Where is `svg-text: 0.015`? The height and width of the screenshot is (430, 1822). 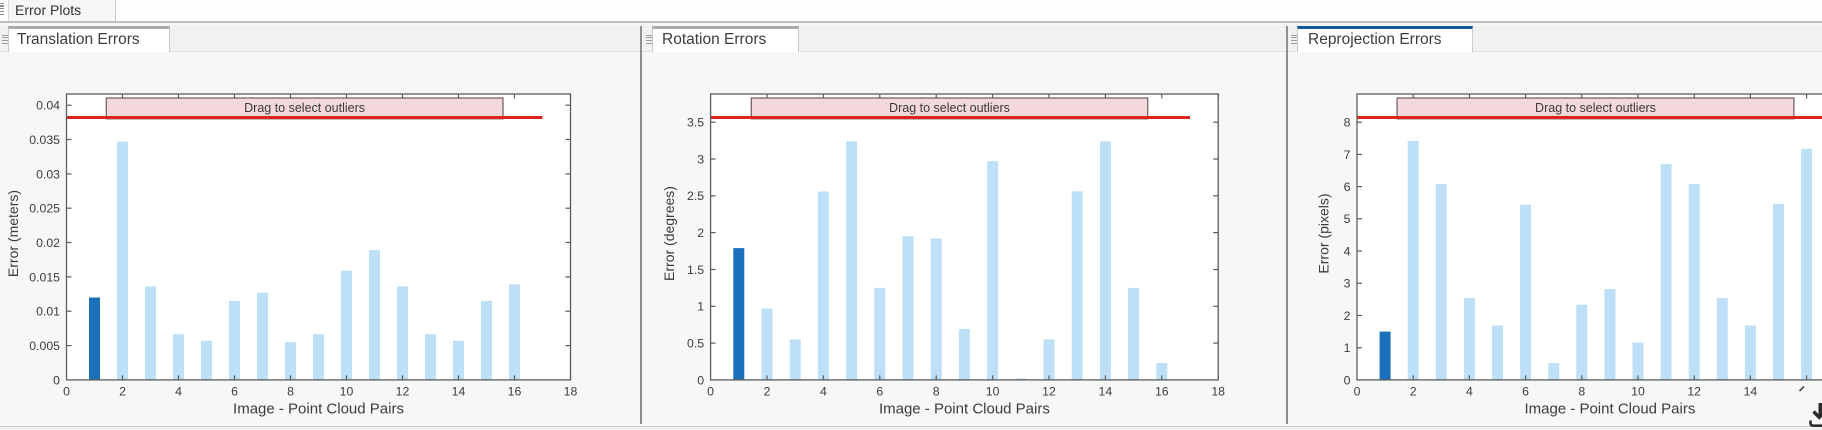 svg-text: 0.015 is located at coordinates (44, 277).